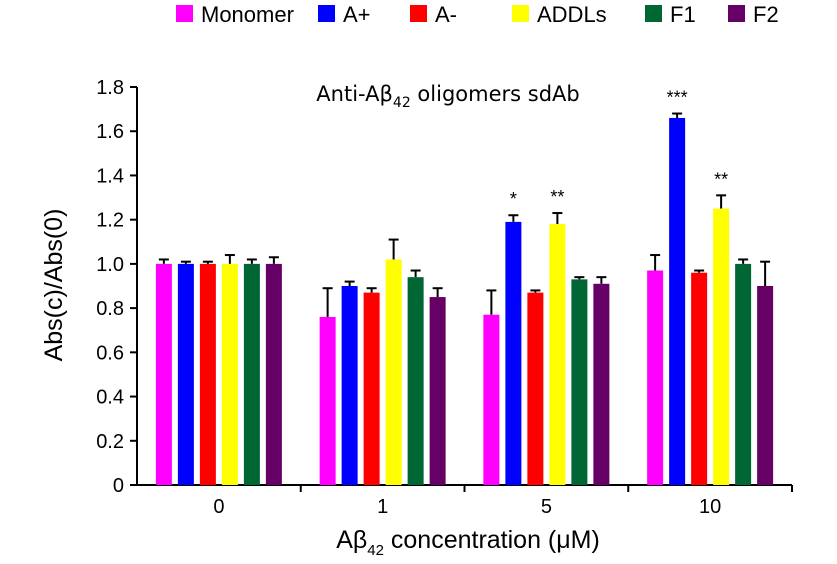 The image size is (837, 564). Describe the element at coordinates (710, 507) in the screenshot. I see `x-tick-label: 10` at that location.